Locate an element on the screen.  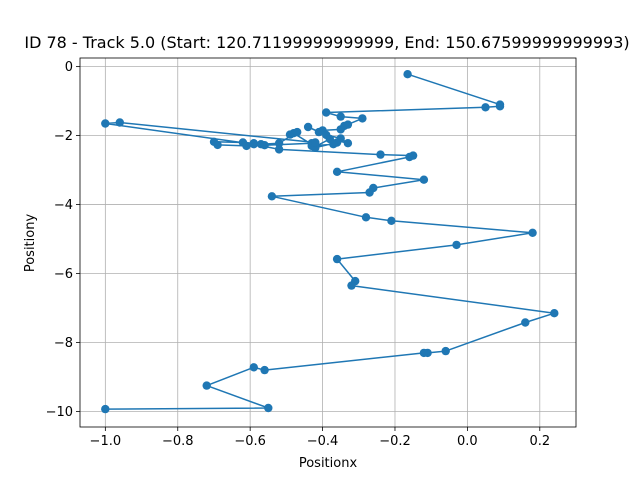
y-tick-label: −10 is located at coordinates (59, 412).